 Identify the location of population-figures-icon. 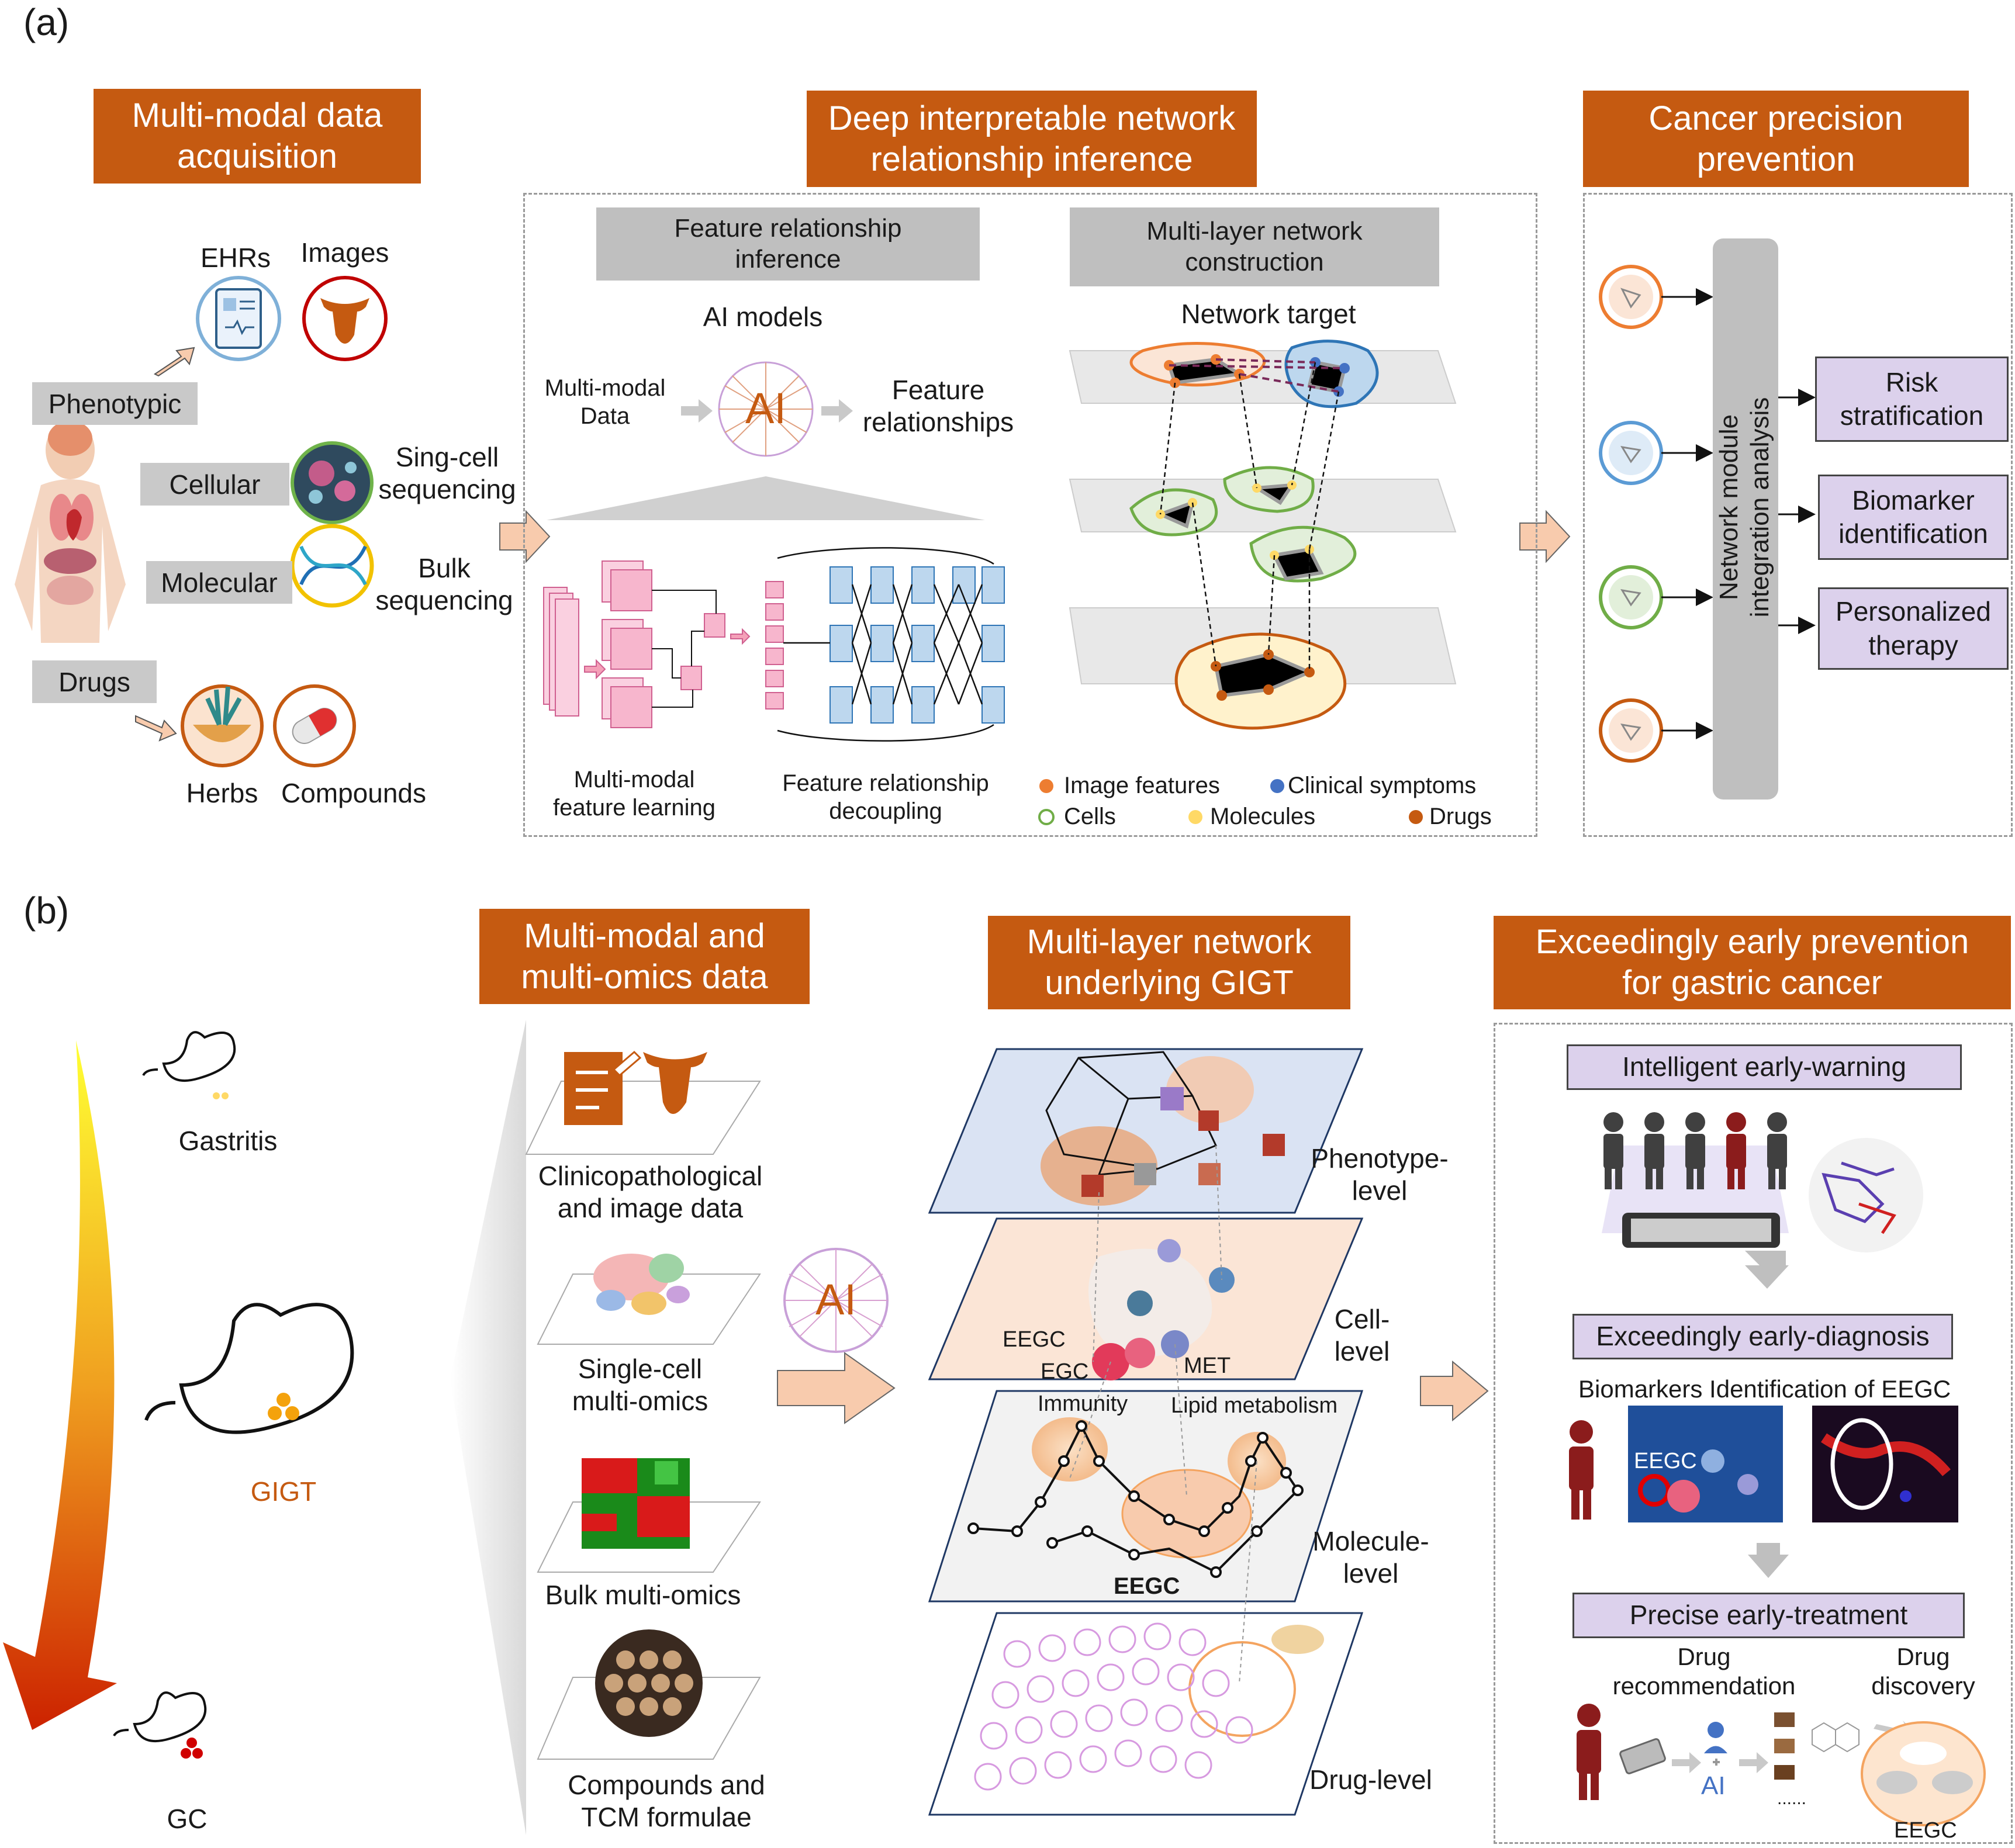
(1763, 1182).